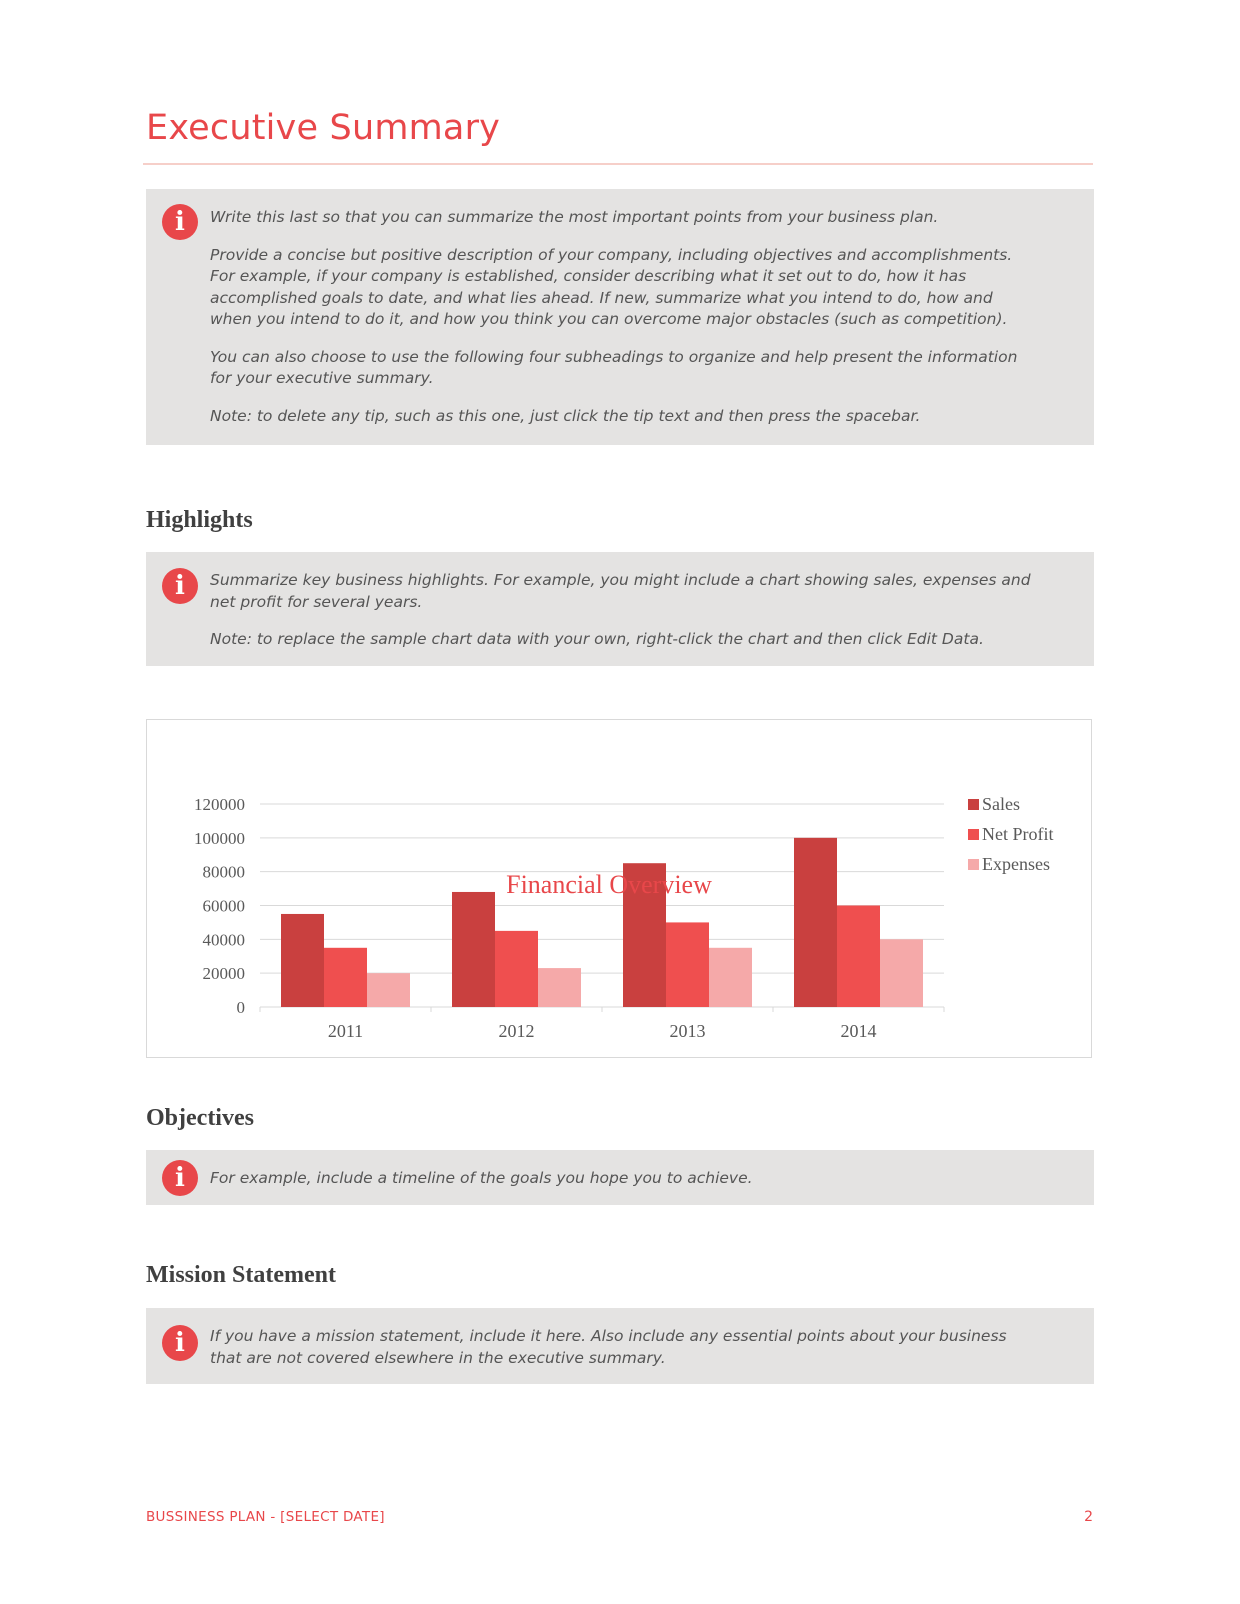 The width and height of the screenshot is (1240, 1604). What do you see at coordinates (859, 1031) in the screenshot?
I see `x-tick-label: 2014` at bounding box center [859, 1031].